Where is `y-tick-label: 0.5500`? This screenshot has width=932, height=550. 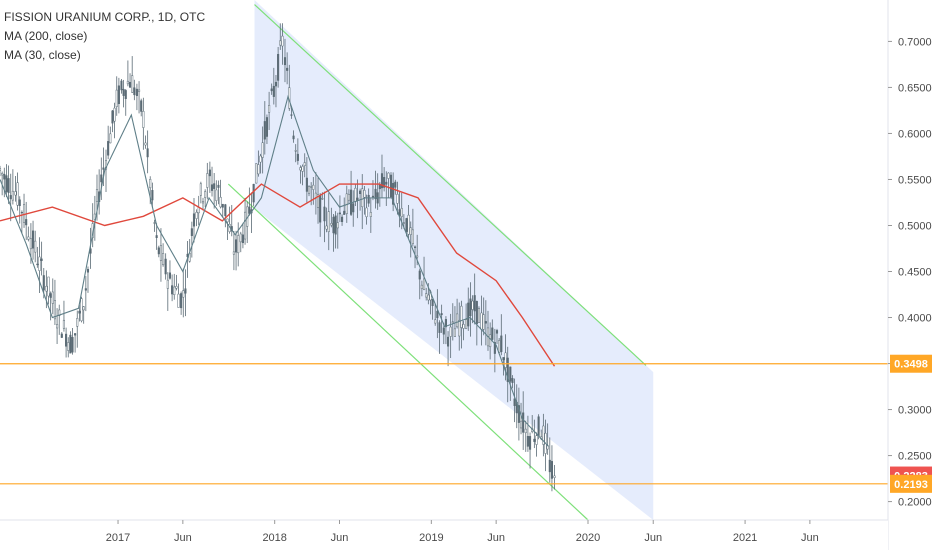 y-tick-label: 0.5500 is located at coordinates (915, 180).